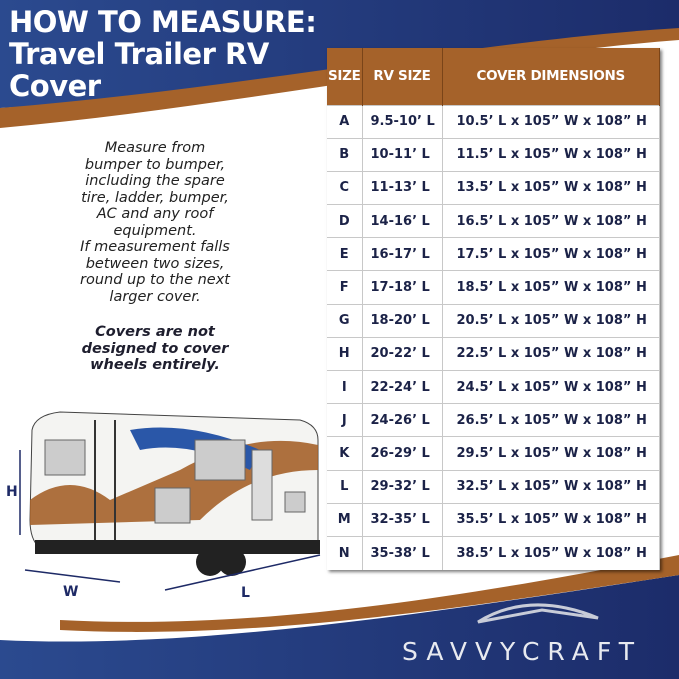 The width and height of the screenshot is (679, 679). What do you see at coordinates (402, 76) in the screenshot?
I see `header-rv-size: RV SIZE` at bounding box center [402, 76].